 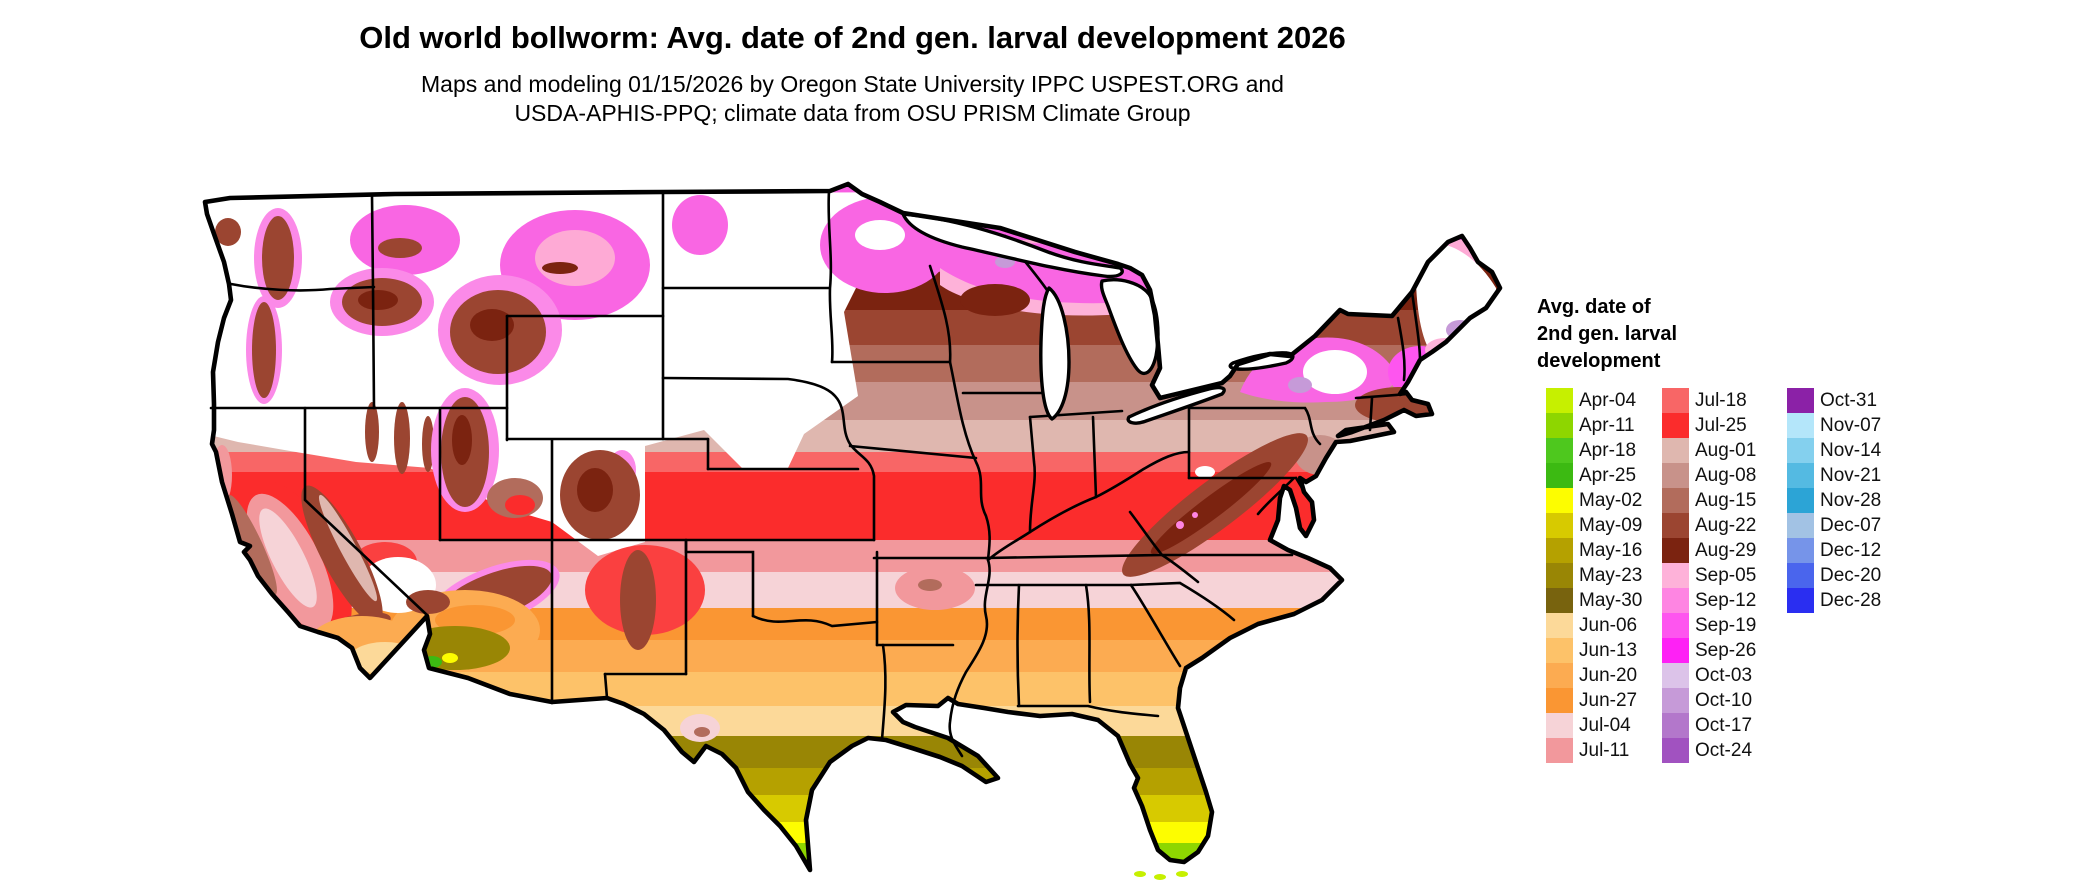 What do you see at coordinates (1709, 525) in the screenshot?
I see `legend-entry-Aug-22: Aug-22` at bounding box center [1709, 525].